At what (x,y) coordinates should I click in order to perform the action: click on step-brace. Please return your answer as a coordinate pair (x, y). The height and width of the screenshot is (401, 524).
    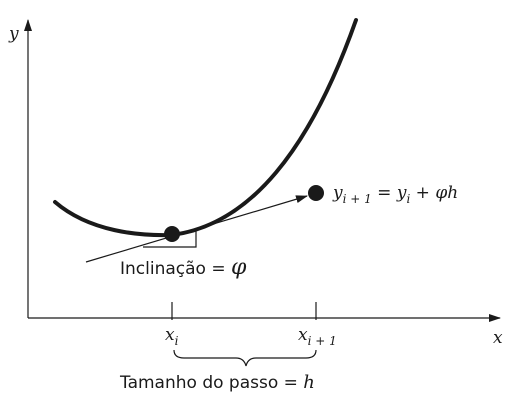
    Looking at the image, I should click on (245, 358).